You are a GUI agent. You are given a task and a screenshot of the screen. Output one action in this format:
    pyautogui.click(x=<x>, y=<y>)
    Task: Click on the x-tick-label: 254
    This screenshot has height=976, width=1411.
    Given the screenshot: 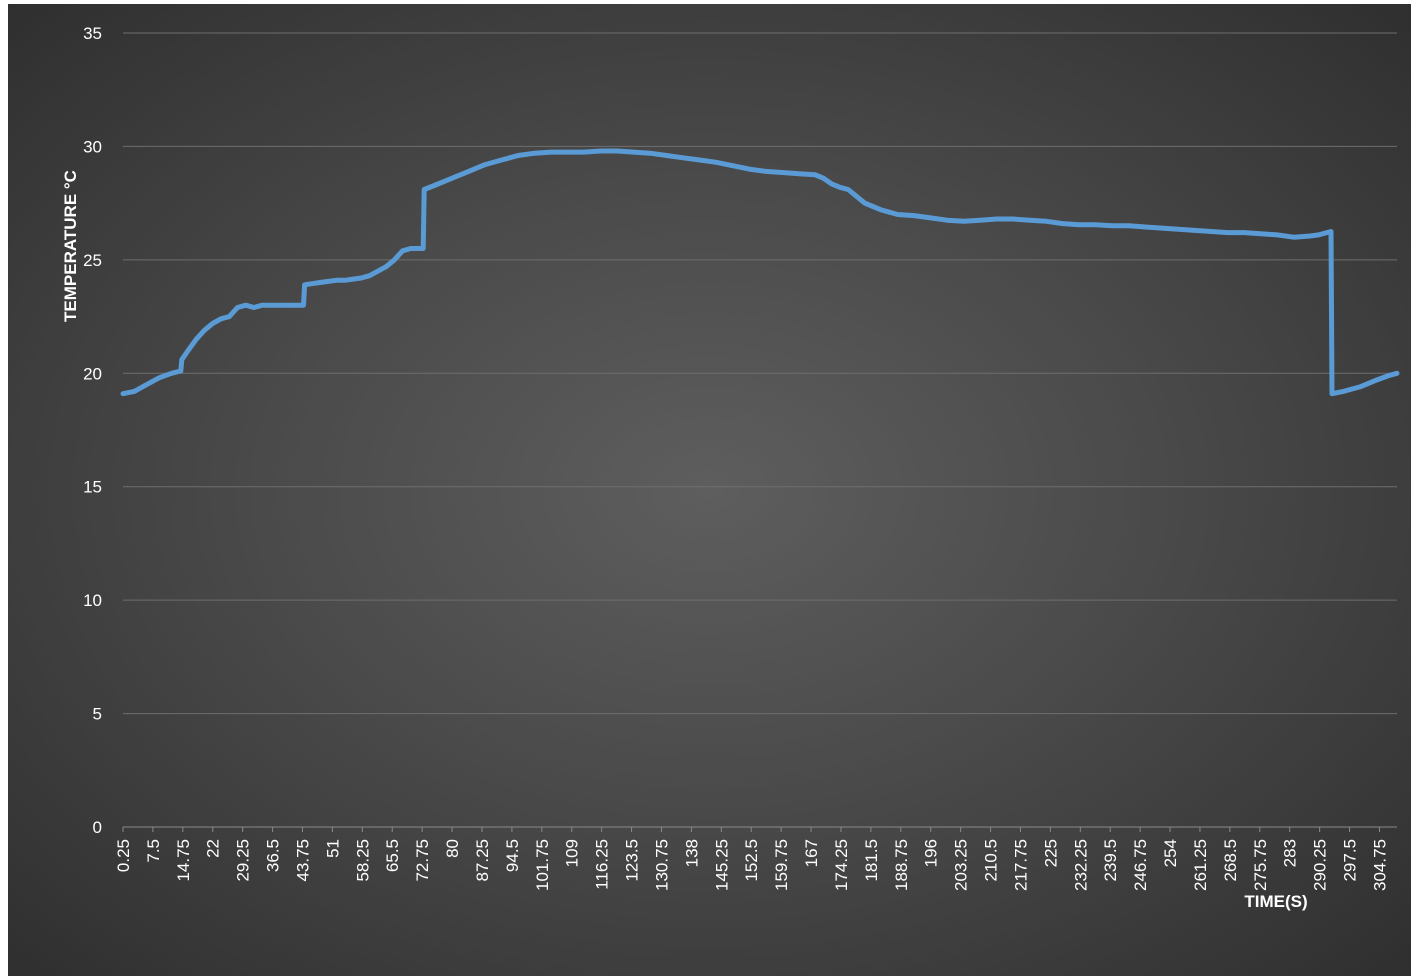 What is the action you would take?
    pyautogui.click(x=1170, y=853)
    